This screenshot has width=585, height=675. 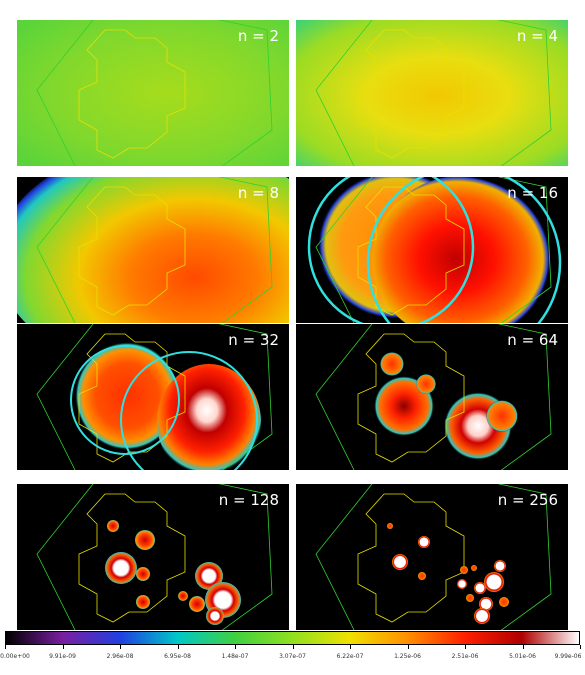 I want to click on panel-n2: n = 2, so click(x=153, y=93).